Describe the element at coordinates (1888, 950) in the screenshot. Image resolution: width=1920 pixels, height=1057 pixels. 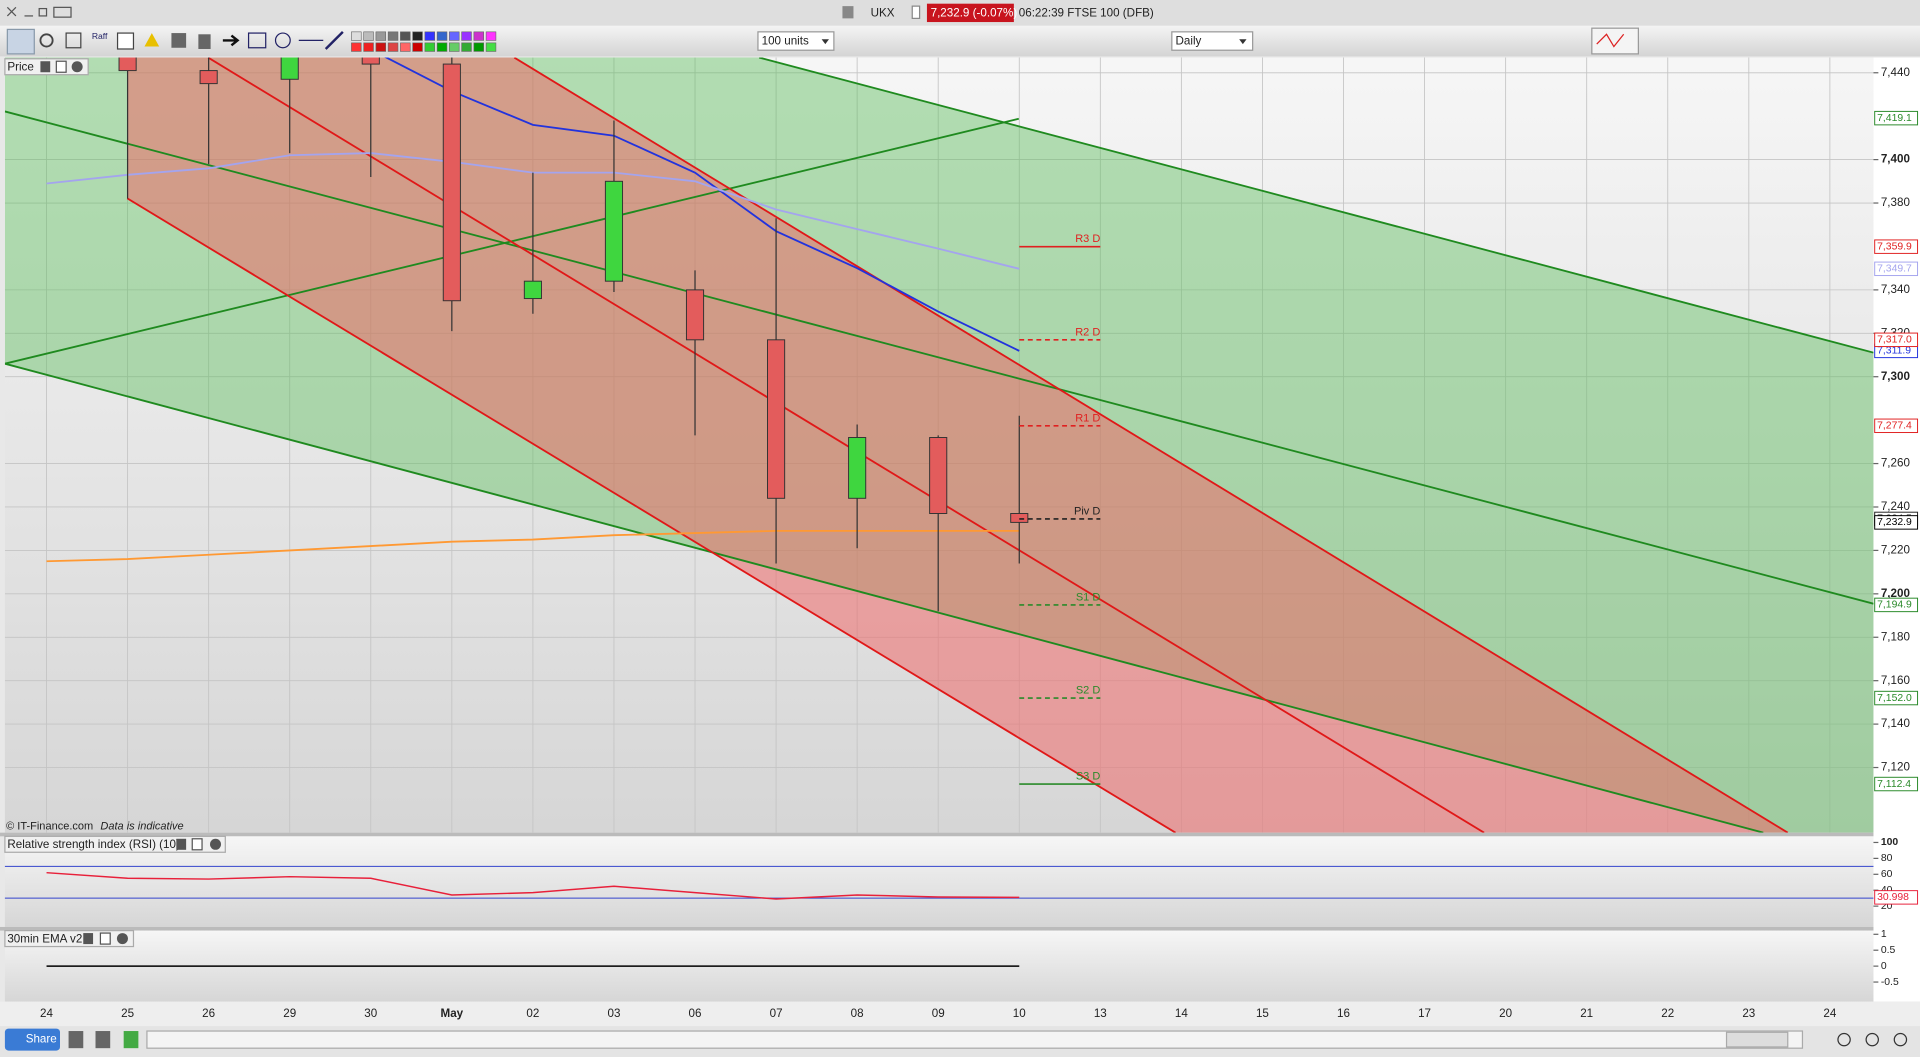
I see `y-tick-label: 0.5` at that location.